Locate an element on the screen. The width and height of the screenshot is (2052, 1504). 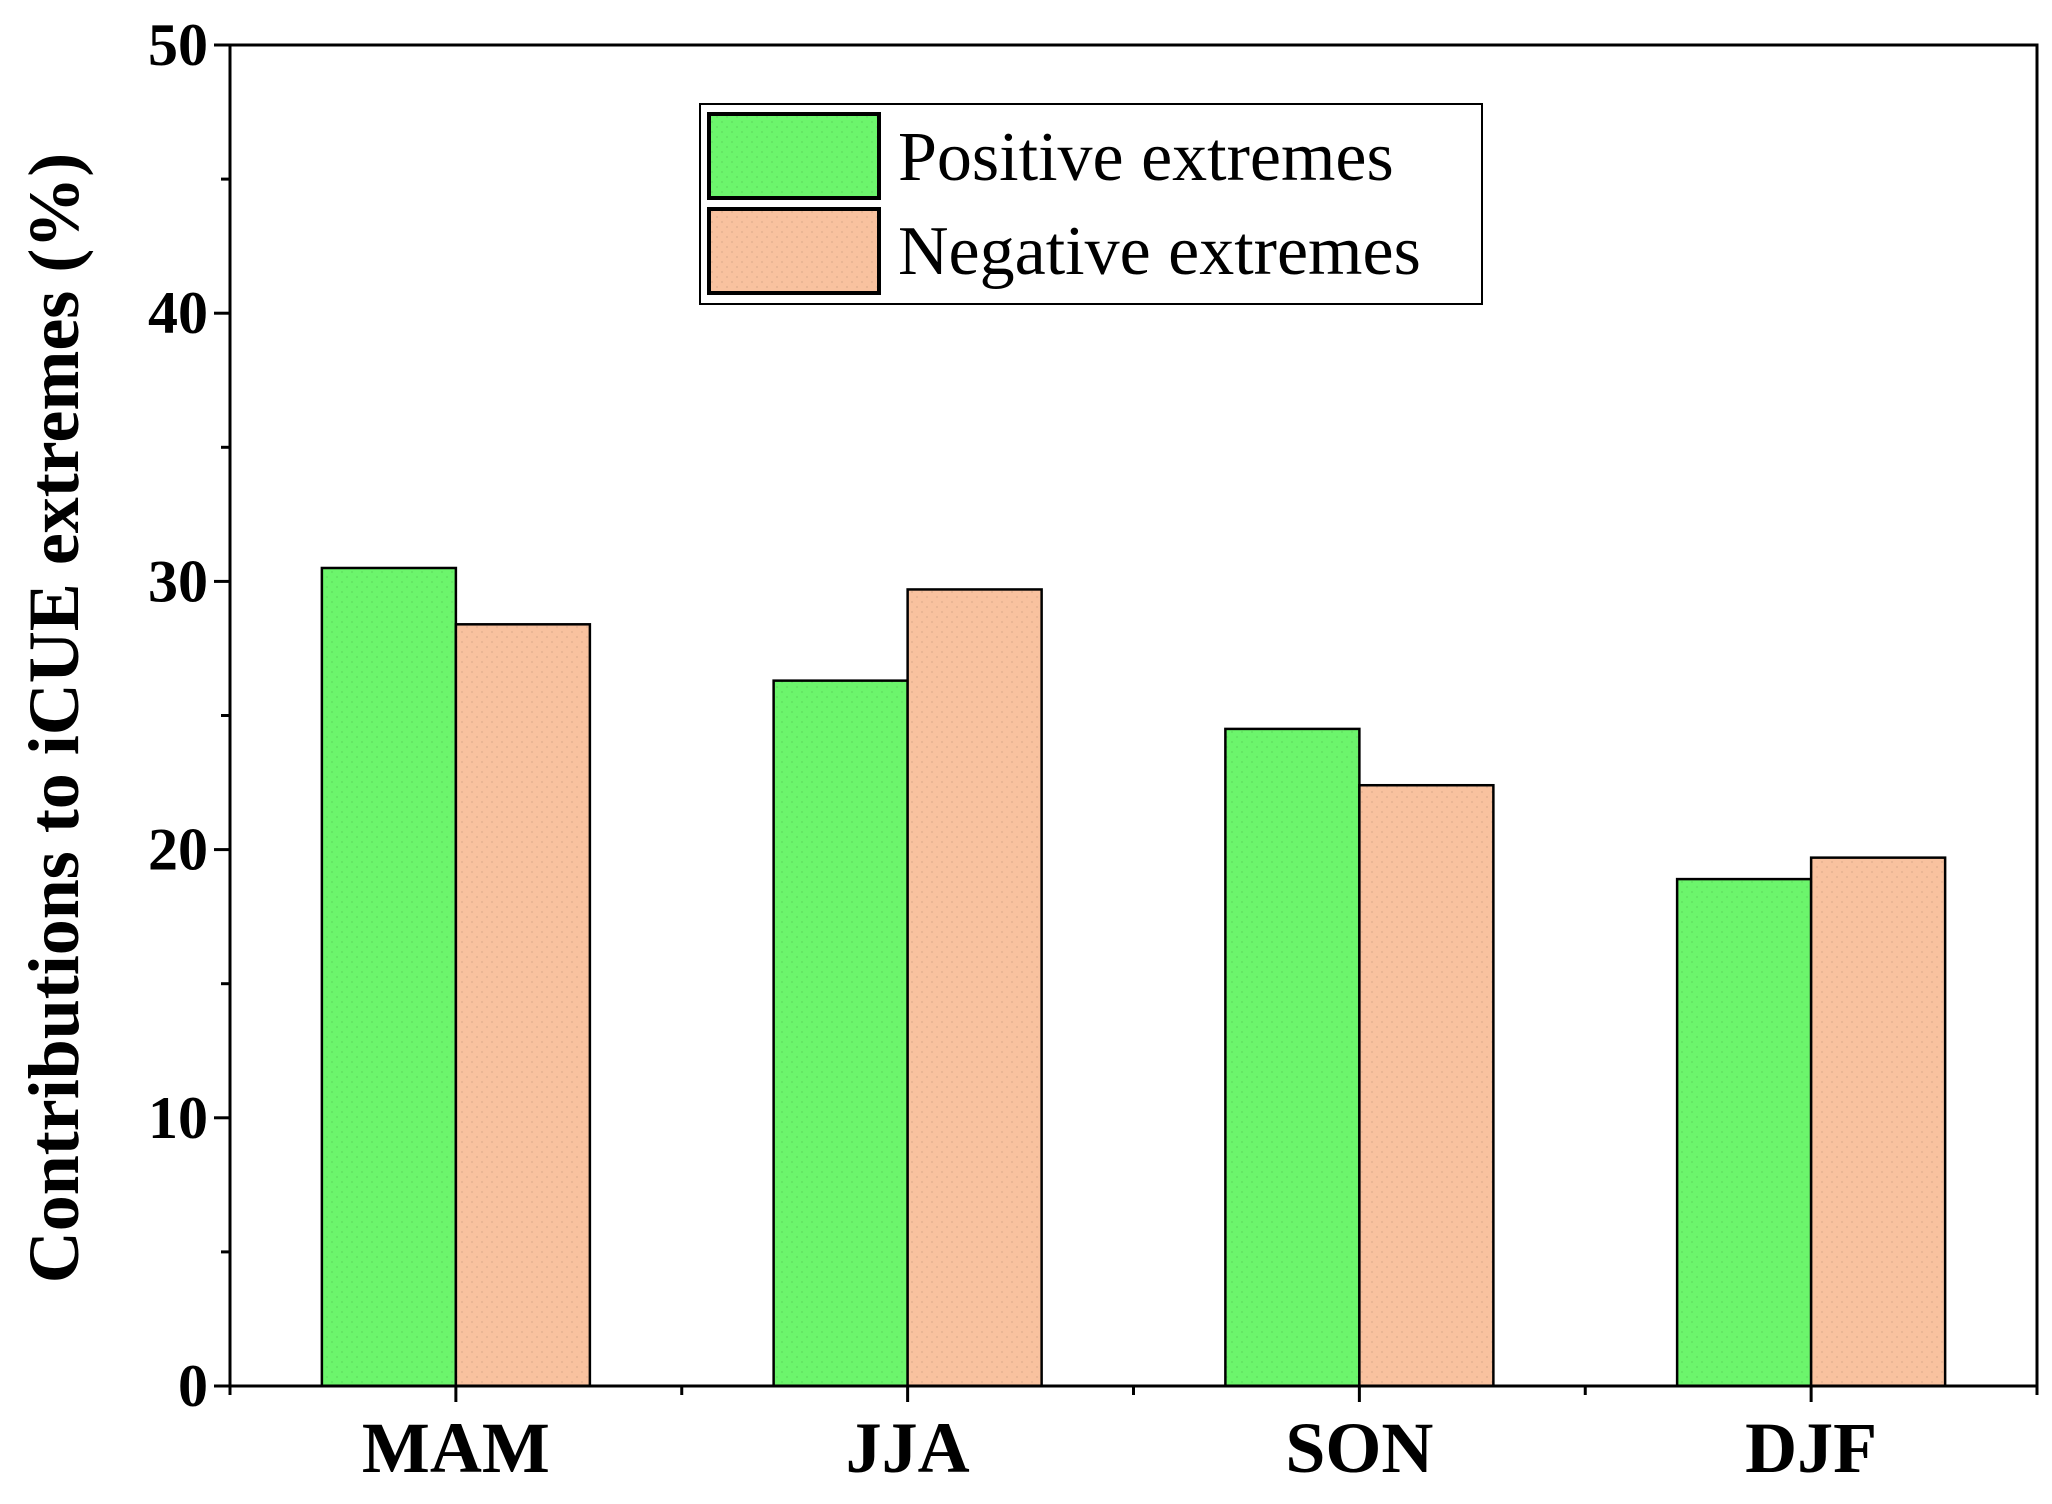
x-tick-label-son: SON is located at coordinates (1359, 1448).